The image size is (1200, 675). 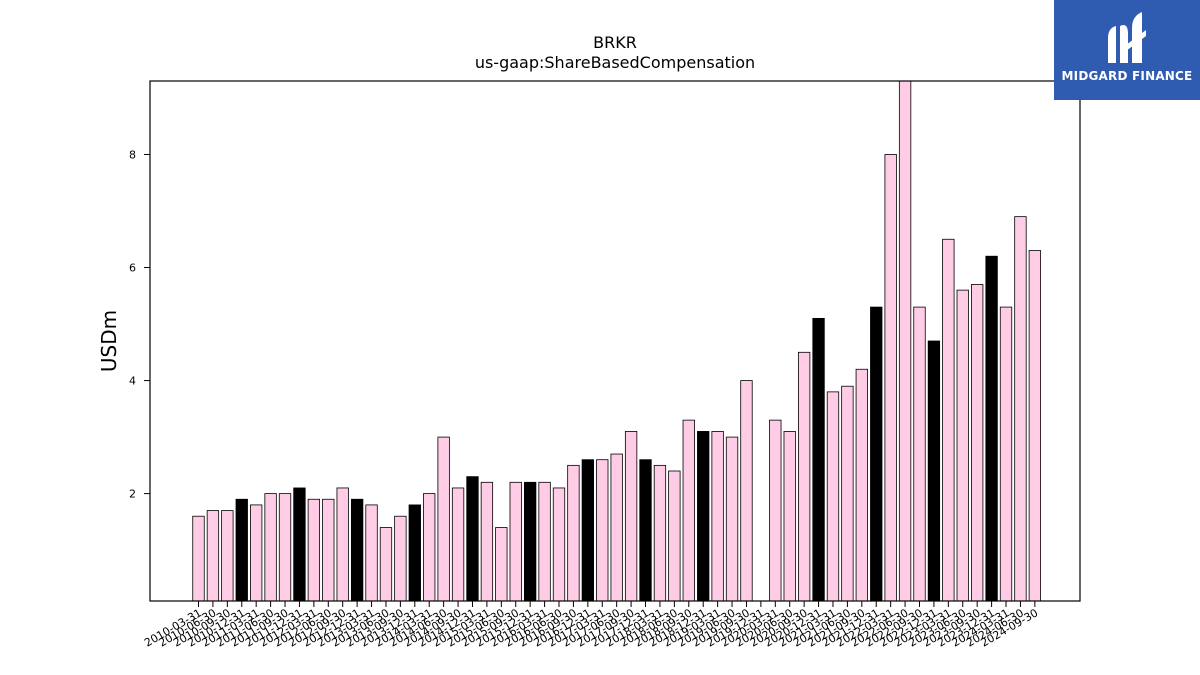 I want to click on midgard-finance-logo: MIDGARD FINANCE, so click(x=1127, y=50).